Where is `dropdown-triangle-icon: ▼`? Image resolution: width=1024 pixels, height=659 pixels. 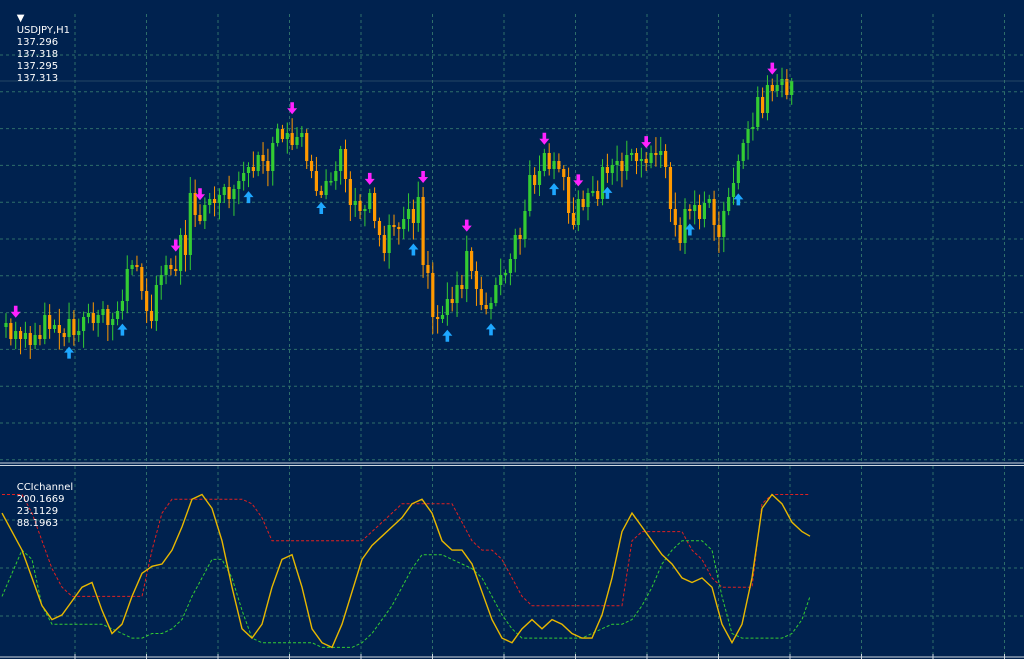
dropdown-triangle-icon: ▼ is located at coordinates (20, 18).